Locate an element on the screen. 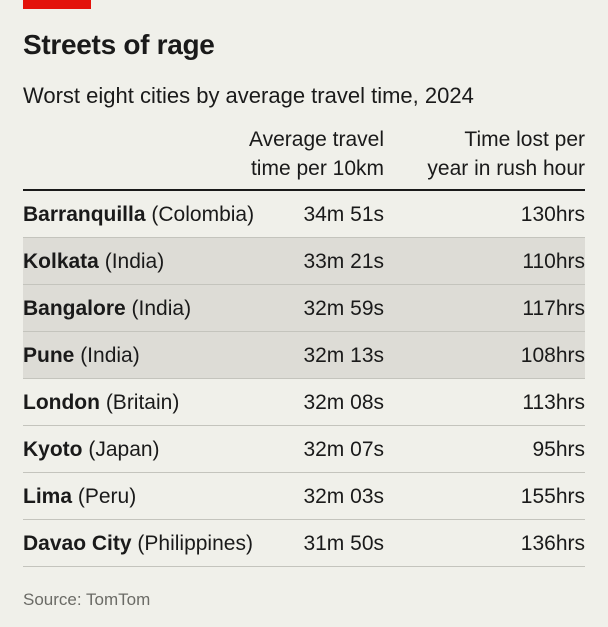 This screenshot has height=627, width=608. table-row: Bangalore (India) 32m 59s 117hrs is located at coordinates (304, 308).